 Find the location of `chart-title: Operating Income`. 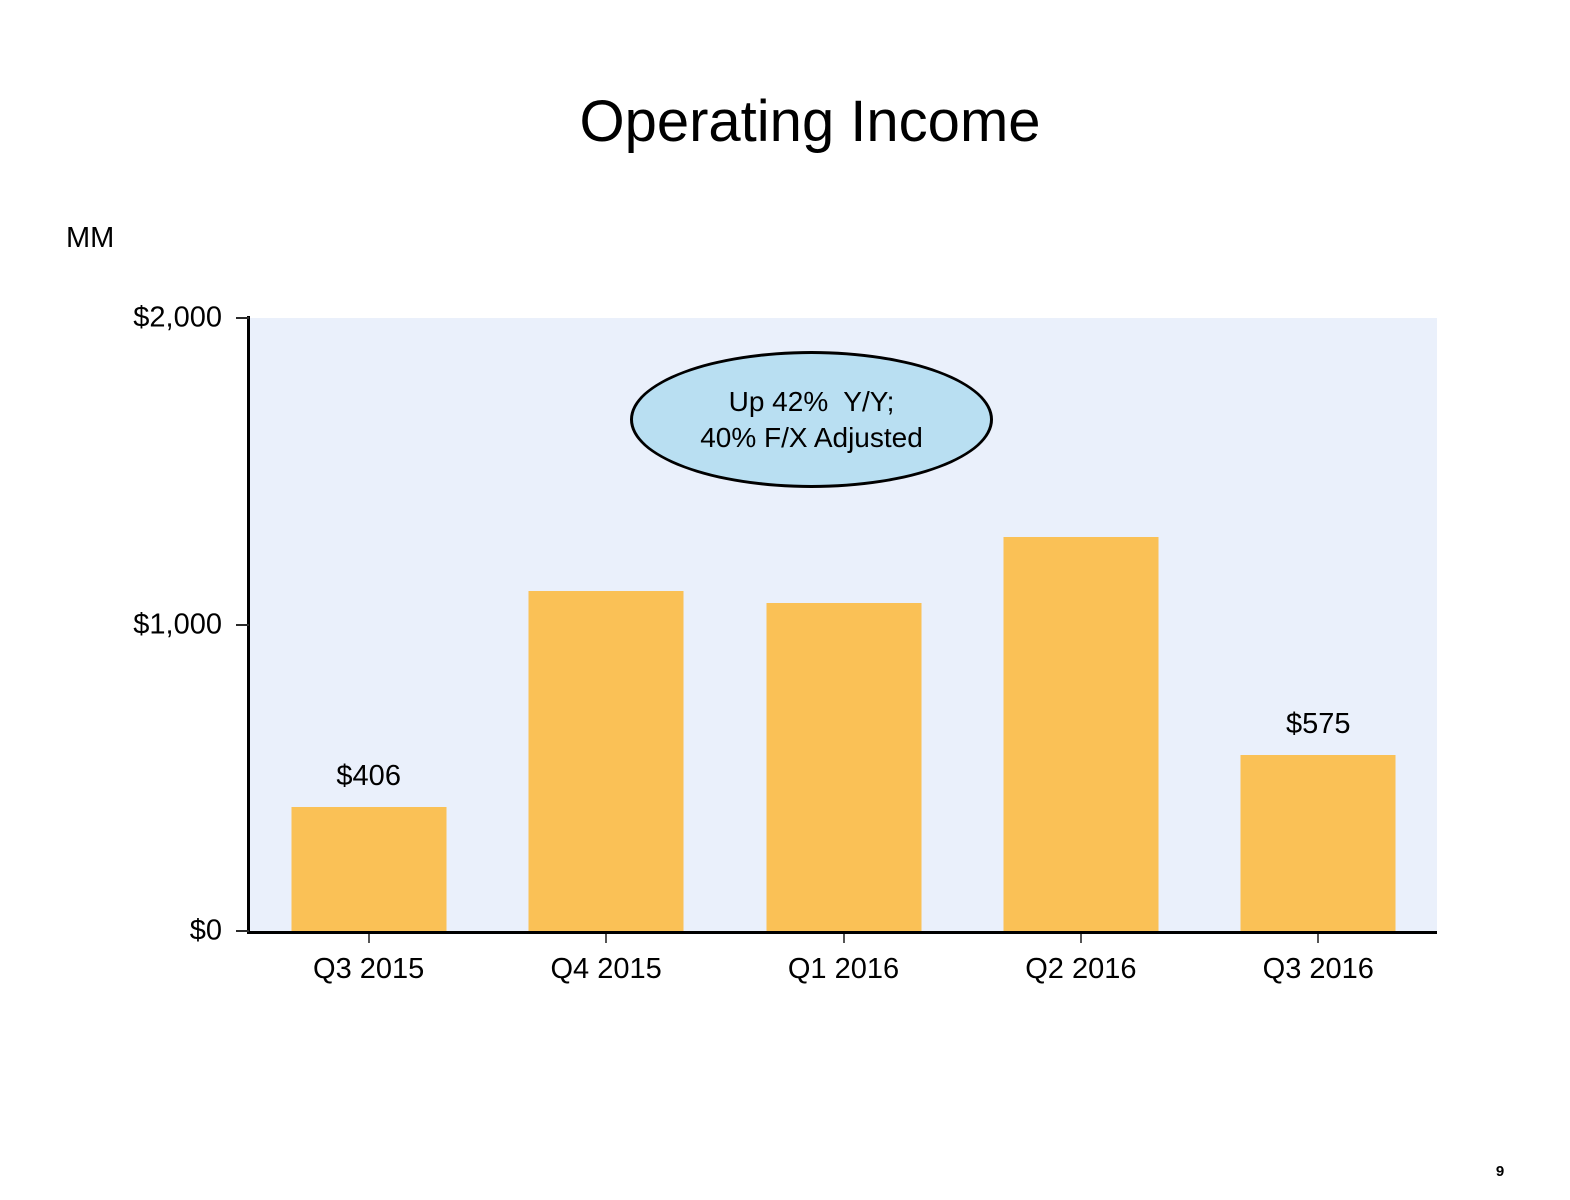

chart-title: Operating Income is located at coordinates (810, 121).